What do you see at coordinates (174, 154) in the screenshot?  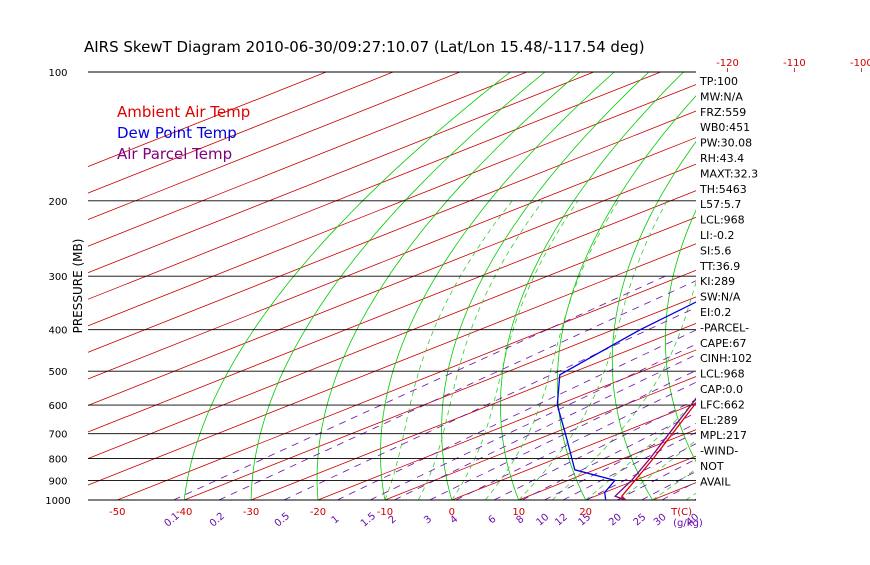 I see `legend-parcel: Air Parcel Temp` at bounding box center [174, 154].